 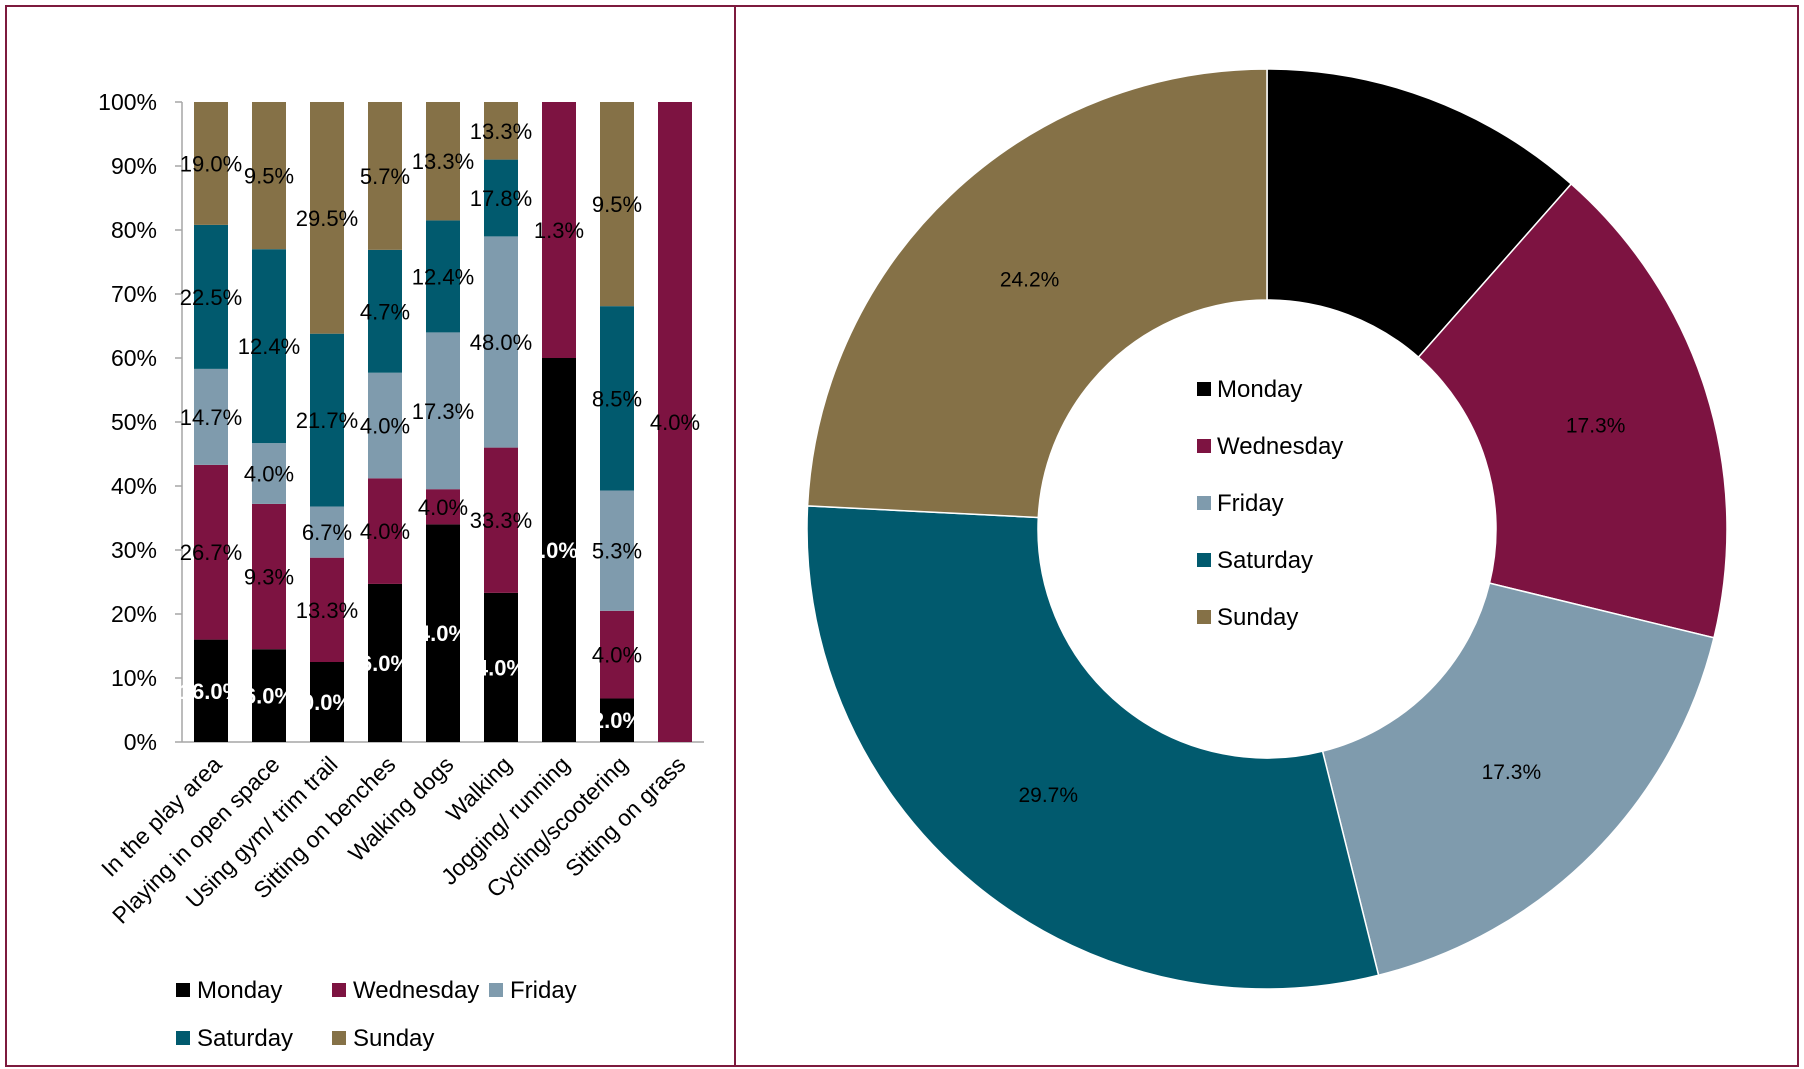 I want to click on bar-chart-legend: Monday Wednesday Friday Saturday Sunday, so click(x=376, y=1014).